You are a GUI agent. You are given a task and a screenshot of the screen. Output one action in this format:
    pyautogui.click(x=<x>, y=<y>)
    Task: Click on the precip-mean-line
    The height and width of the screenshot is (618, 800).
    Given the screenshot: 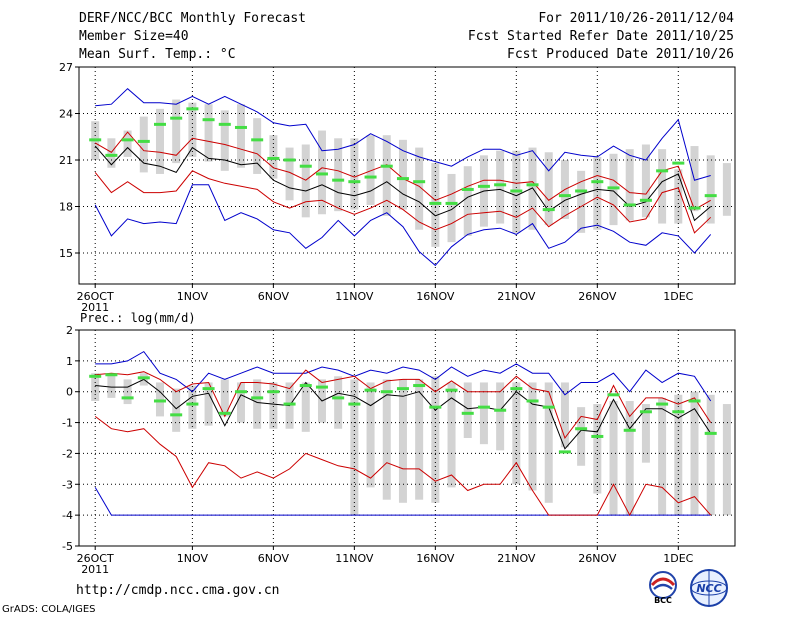 What is the action you would take?
    pyautogui.click(x=403, y=414)
    